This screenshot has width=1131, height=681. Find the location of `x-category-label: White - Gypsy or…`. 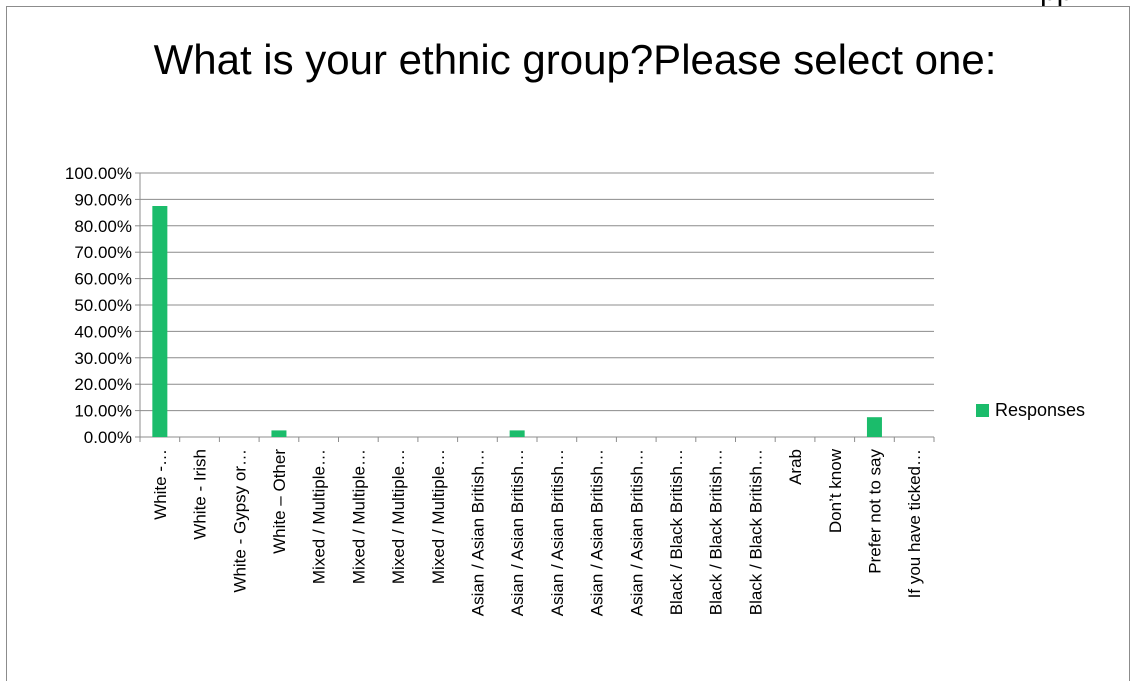

x-category-label: White - Gypsy or… is located at coordinates (239, 521).